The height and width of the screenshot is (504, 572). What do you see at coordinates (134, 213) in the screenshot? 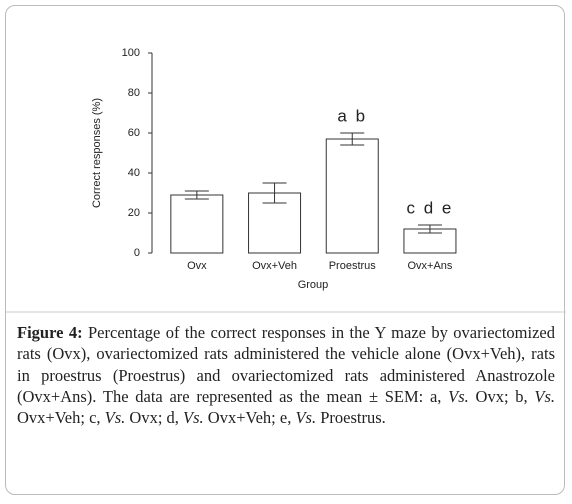
I see `y-tick-label: 20` at bounding box center [134, 213].